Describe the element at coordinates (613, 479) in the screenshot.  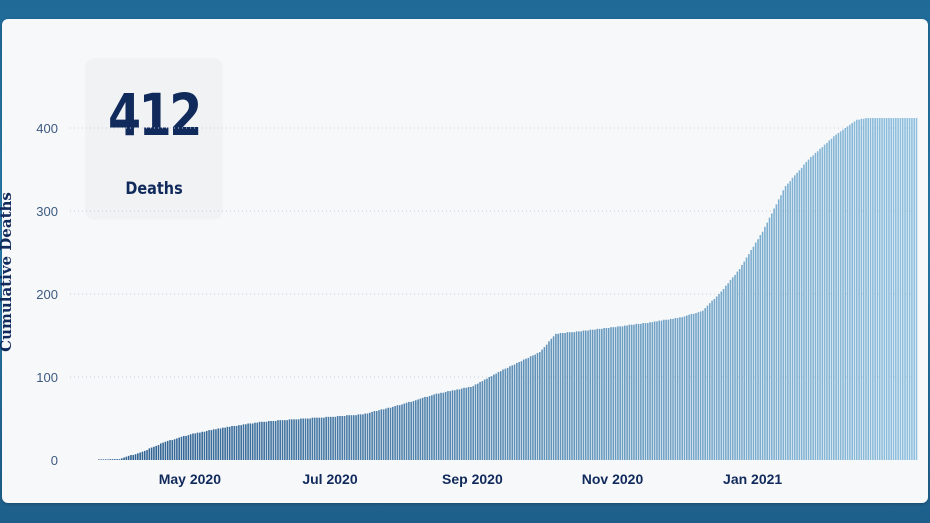
I see `x-tick-label: Nov 2020` at that location.